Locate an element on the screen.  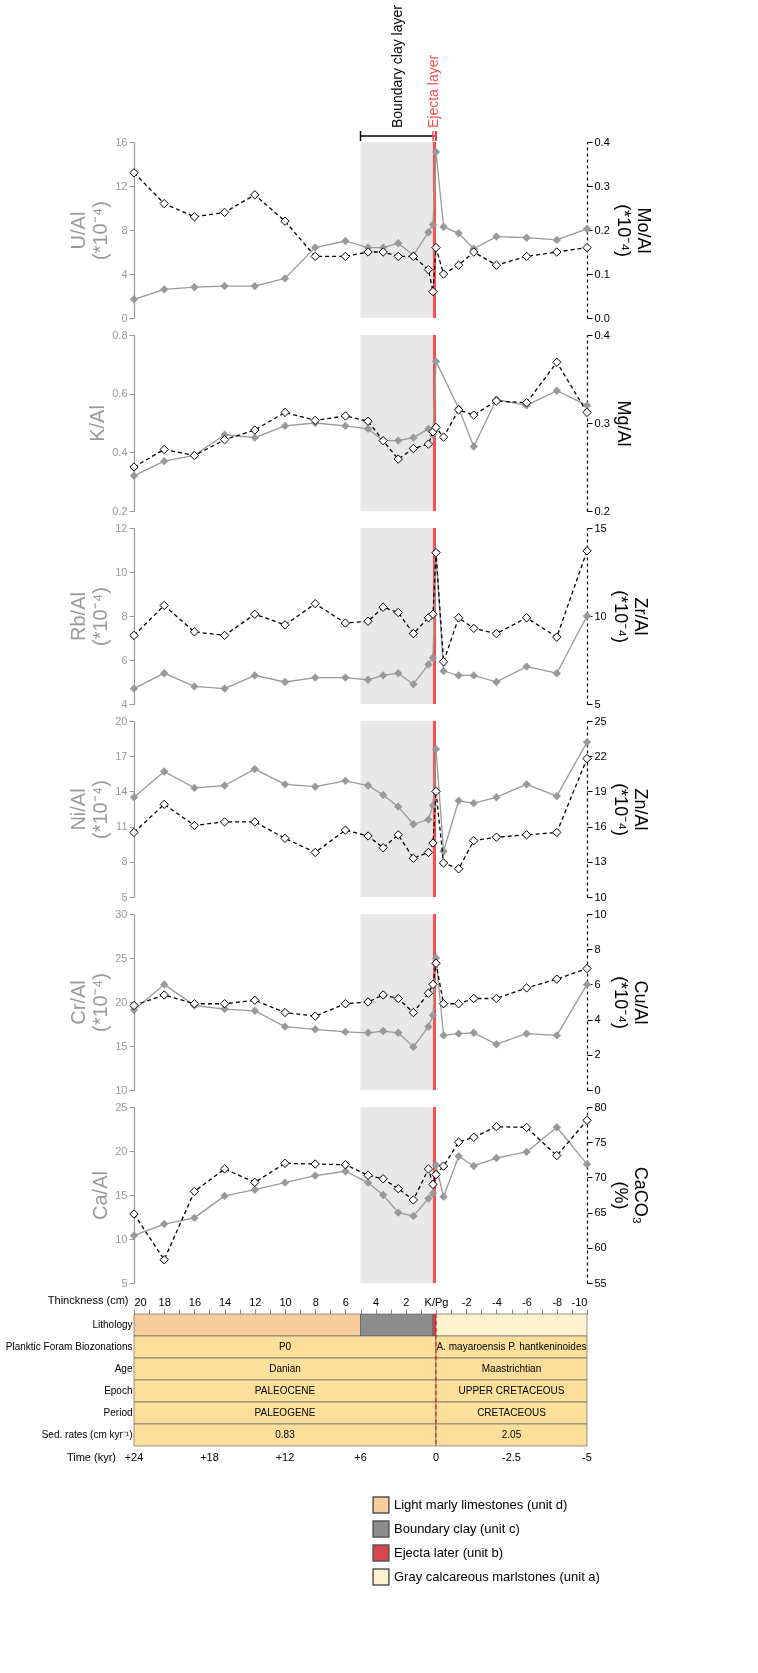
x-tick-label: K/Pg is located at coordinates (436, 1301).